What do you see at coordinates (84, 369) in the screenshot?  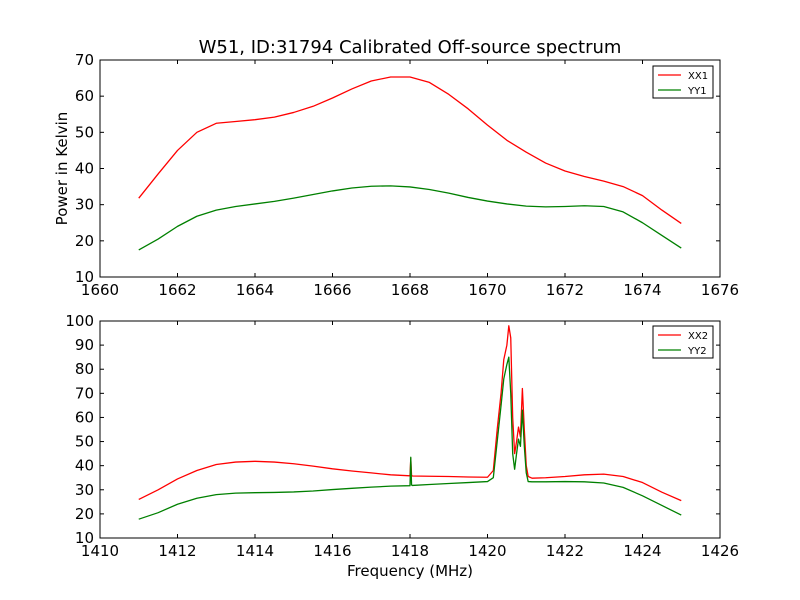 I see `y-tick-label: 80` at bounding box center [84, 369].